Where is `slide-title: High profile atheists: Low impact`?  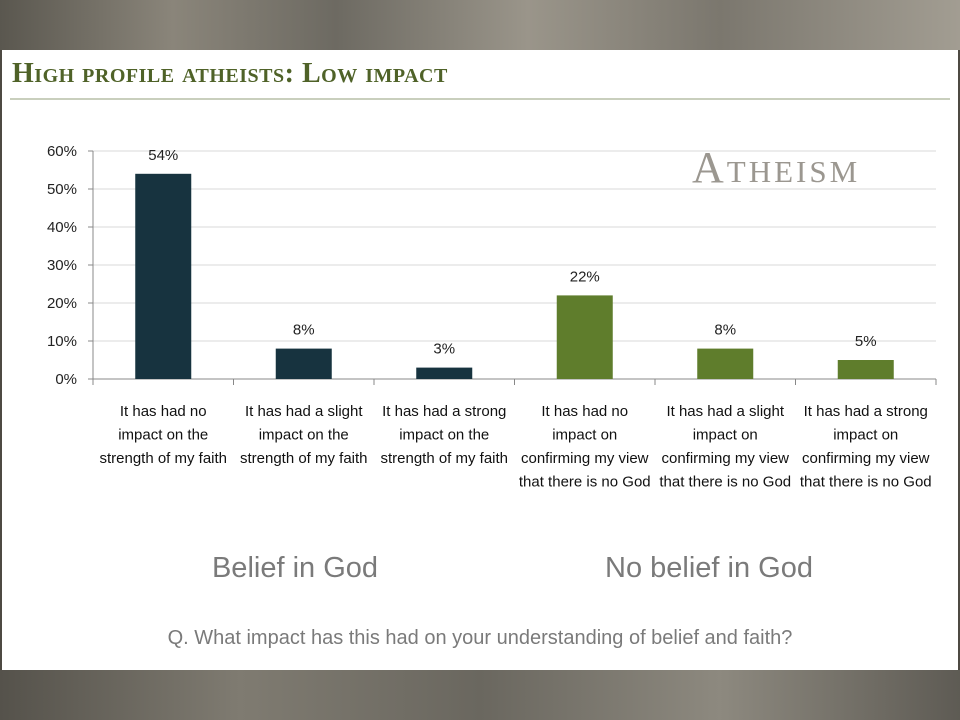 slide-title: High profile atheists: Low impact is located at coordinates (230, 73).